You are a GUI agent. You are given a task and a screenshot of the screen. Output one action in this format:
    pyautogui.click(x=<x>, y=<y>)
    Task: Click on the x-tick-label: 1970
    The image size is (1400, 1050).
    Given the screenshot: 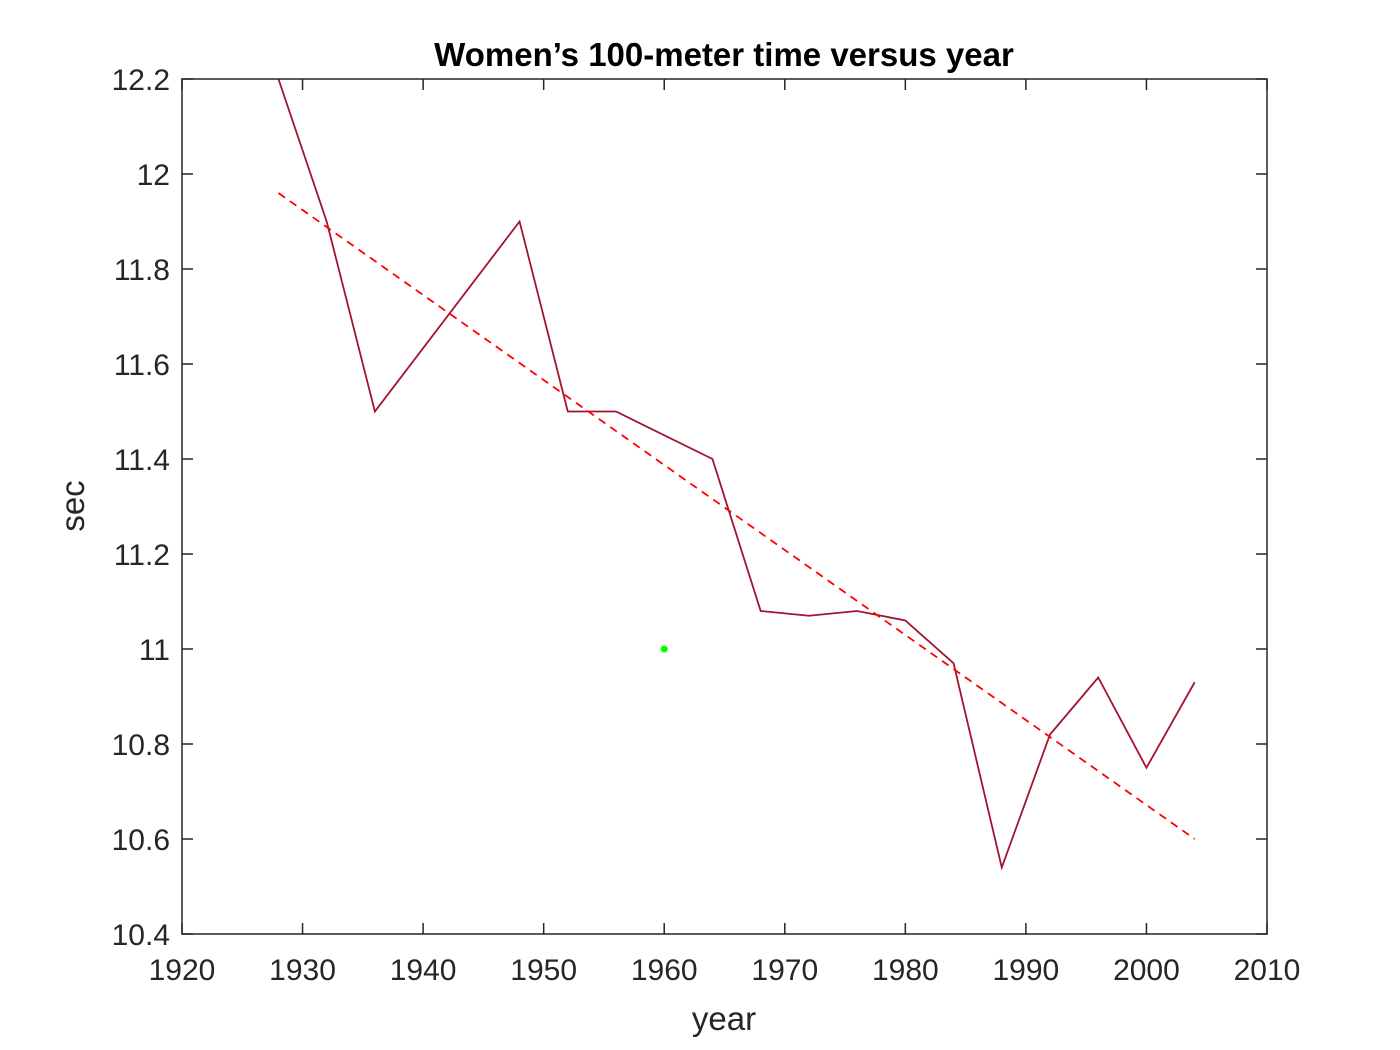 What is the action you would take?
    pyautogui.click(x=784, y=970)
    